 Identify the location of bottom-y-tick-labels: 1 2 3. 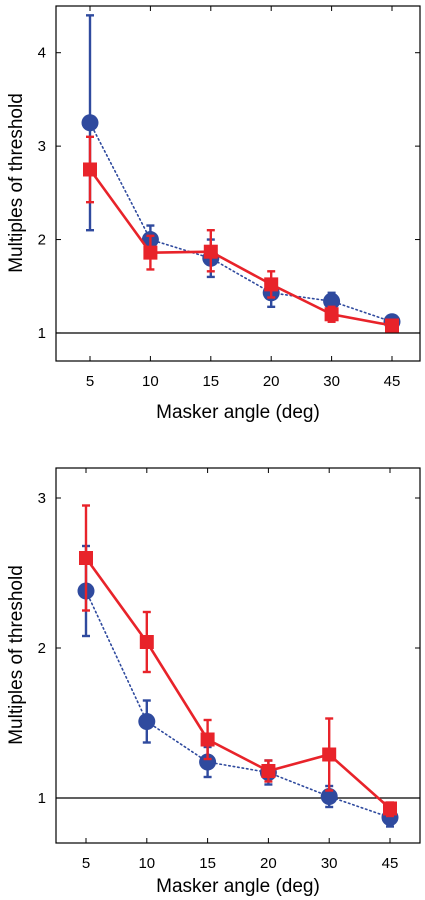
(42, 648).